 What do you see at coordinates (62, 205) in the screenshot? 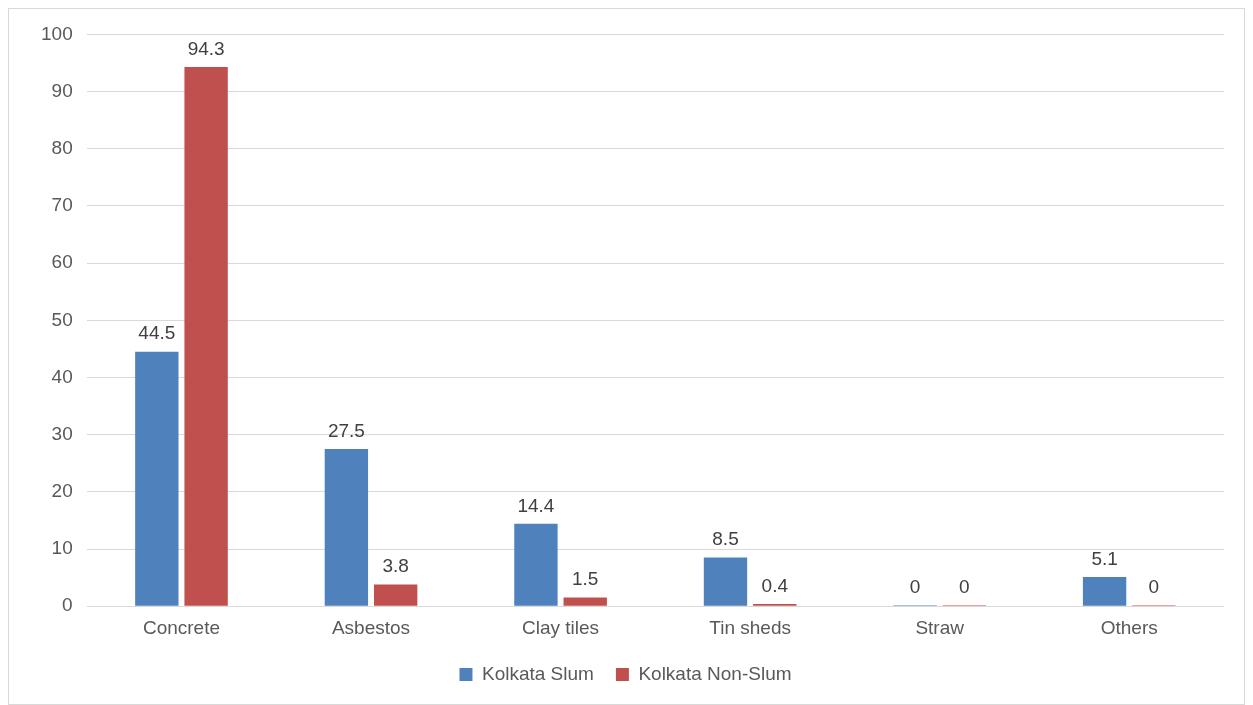
I see `y-tick-label: 70` at bounding box center [62, 205].